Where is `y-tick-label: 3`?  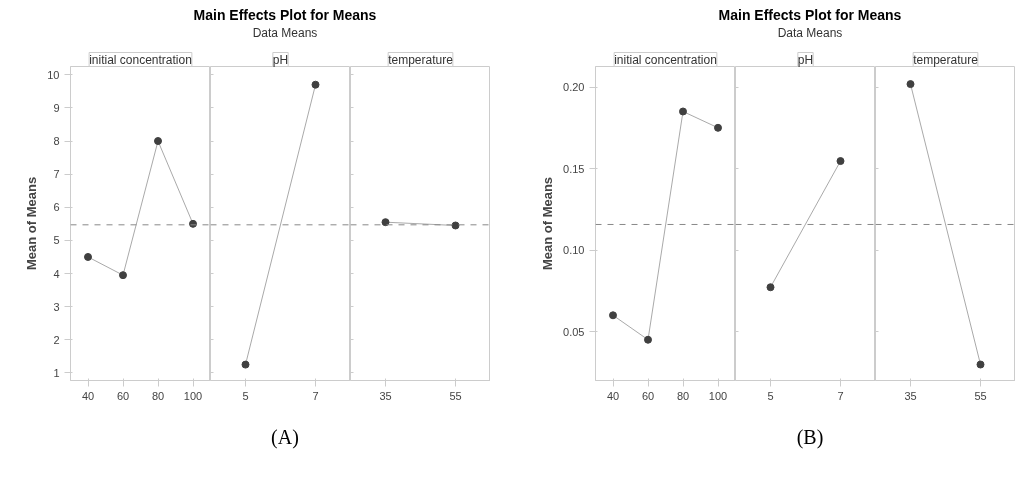
y-tick-label: 3 is located at coordinates (56, 306).